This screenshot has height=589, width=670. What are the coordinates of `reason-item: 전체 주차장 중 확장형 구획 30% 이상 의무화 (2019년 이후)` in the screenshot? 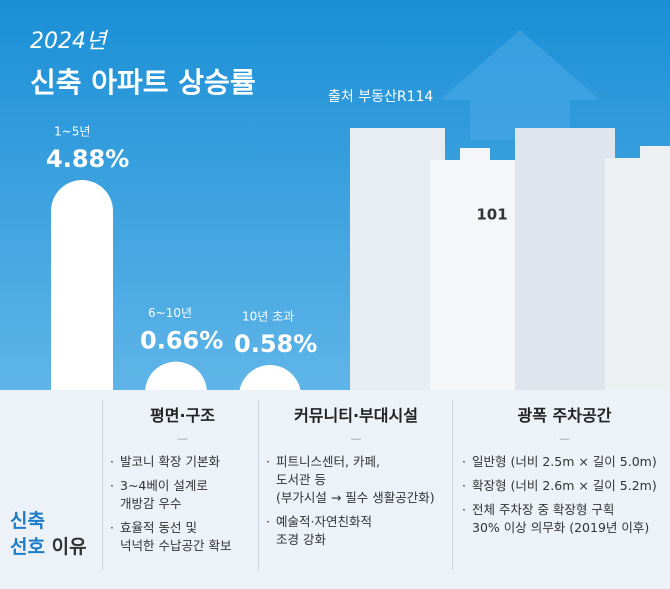 It's located at (564, 519).